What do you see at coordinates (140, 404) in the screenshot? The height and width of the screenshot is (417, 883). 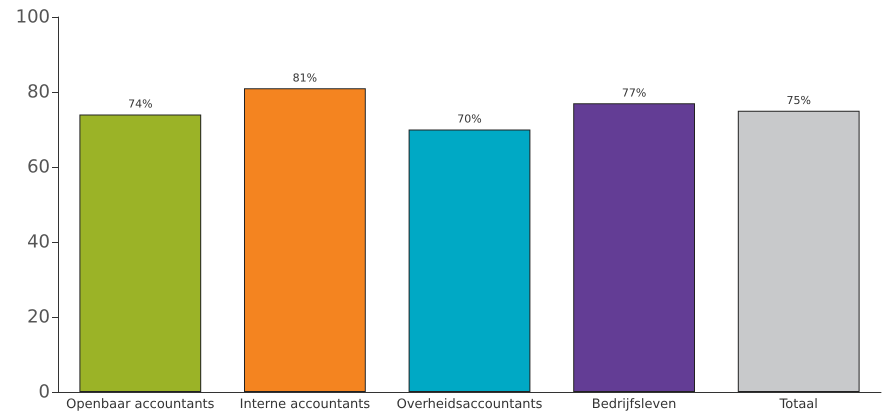 I see `x-tick-label: Openbaar accountants` at bounding box center [140, 404].